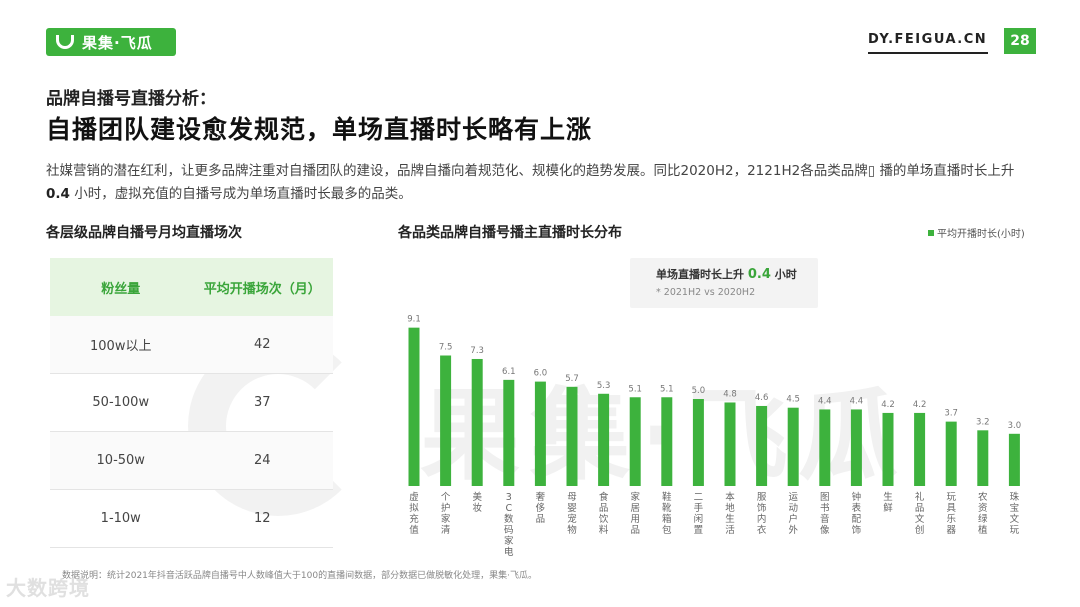  Describe the element at coordinates (131, 99) in the screenshot. I see `page-subtitle: 品牌自播号直播分析：` at that location.